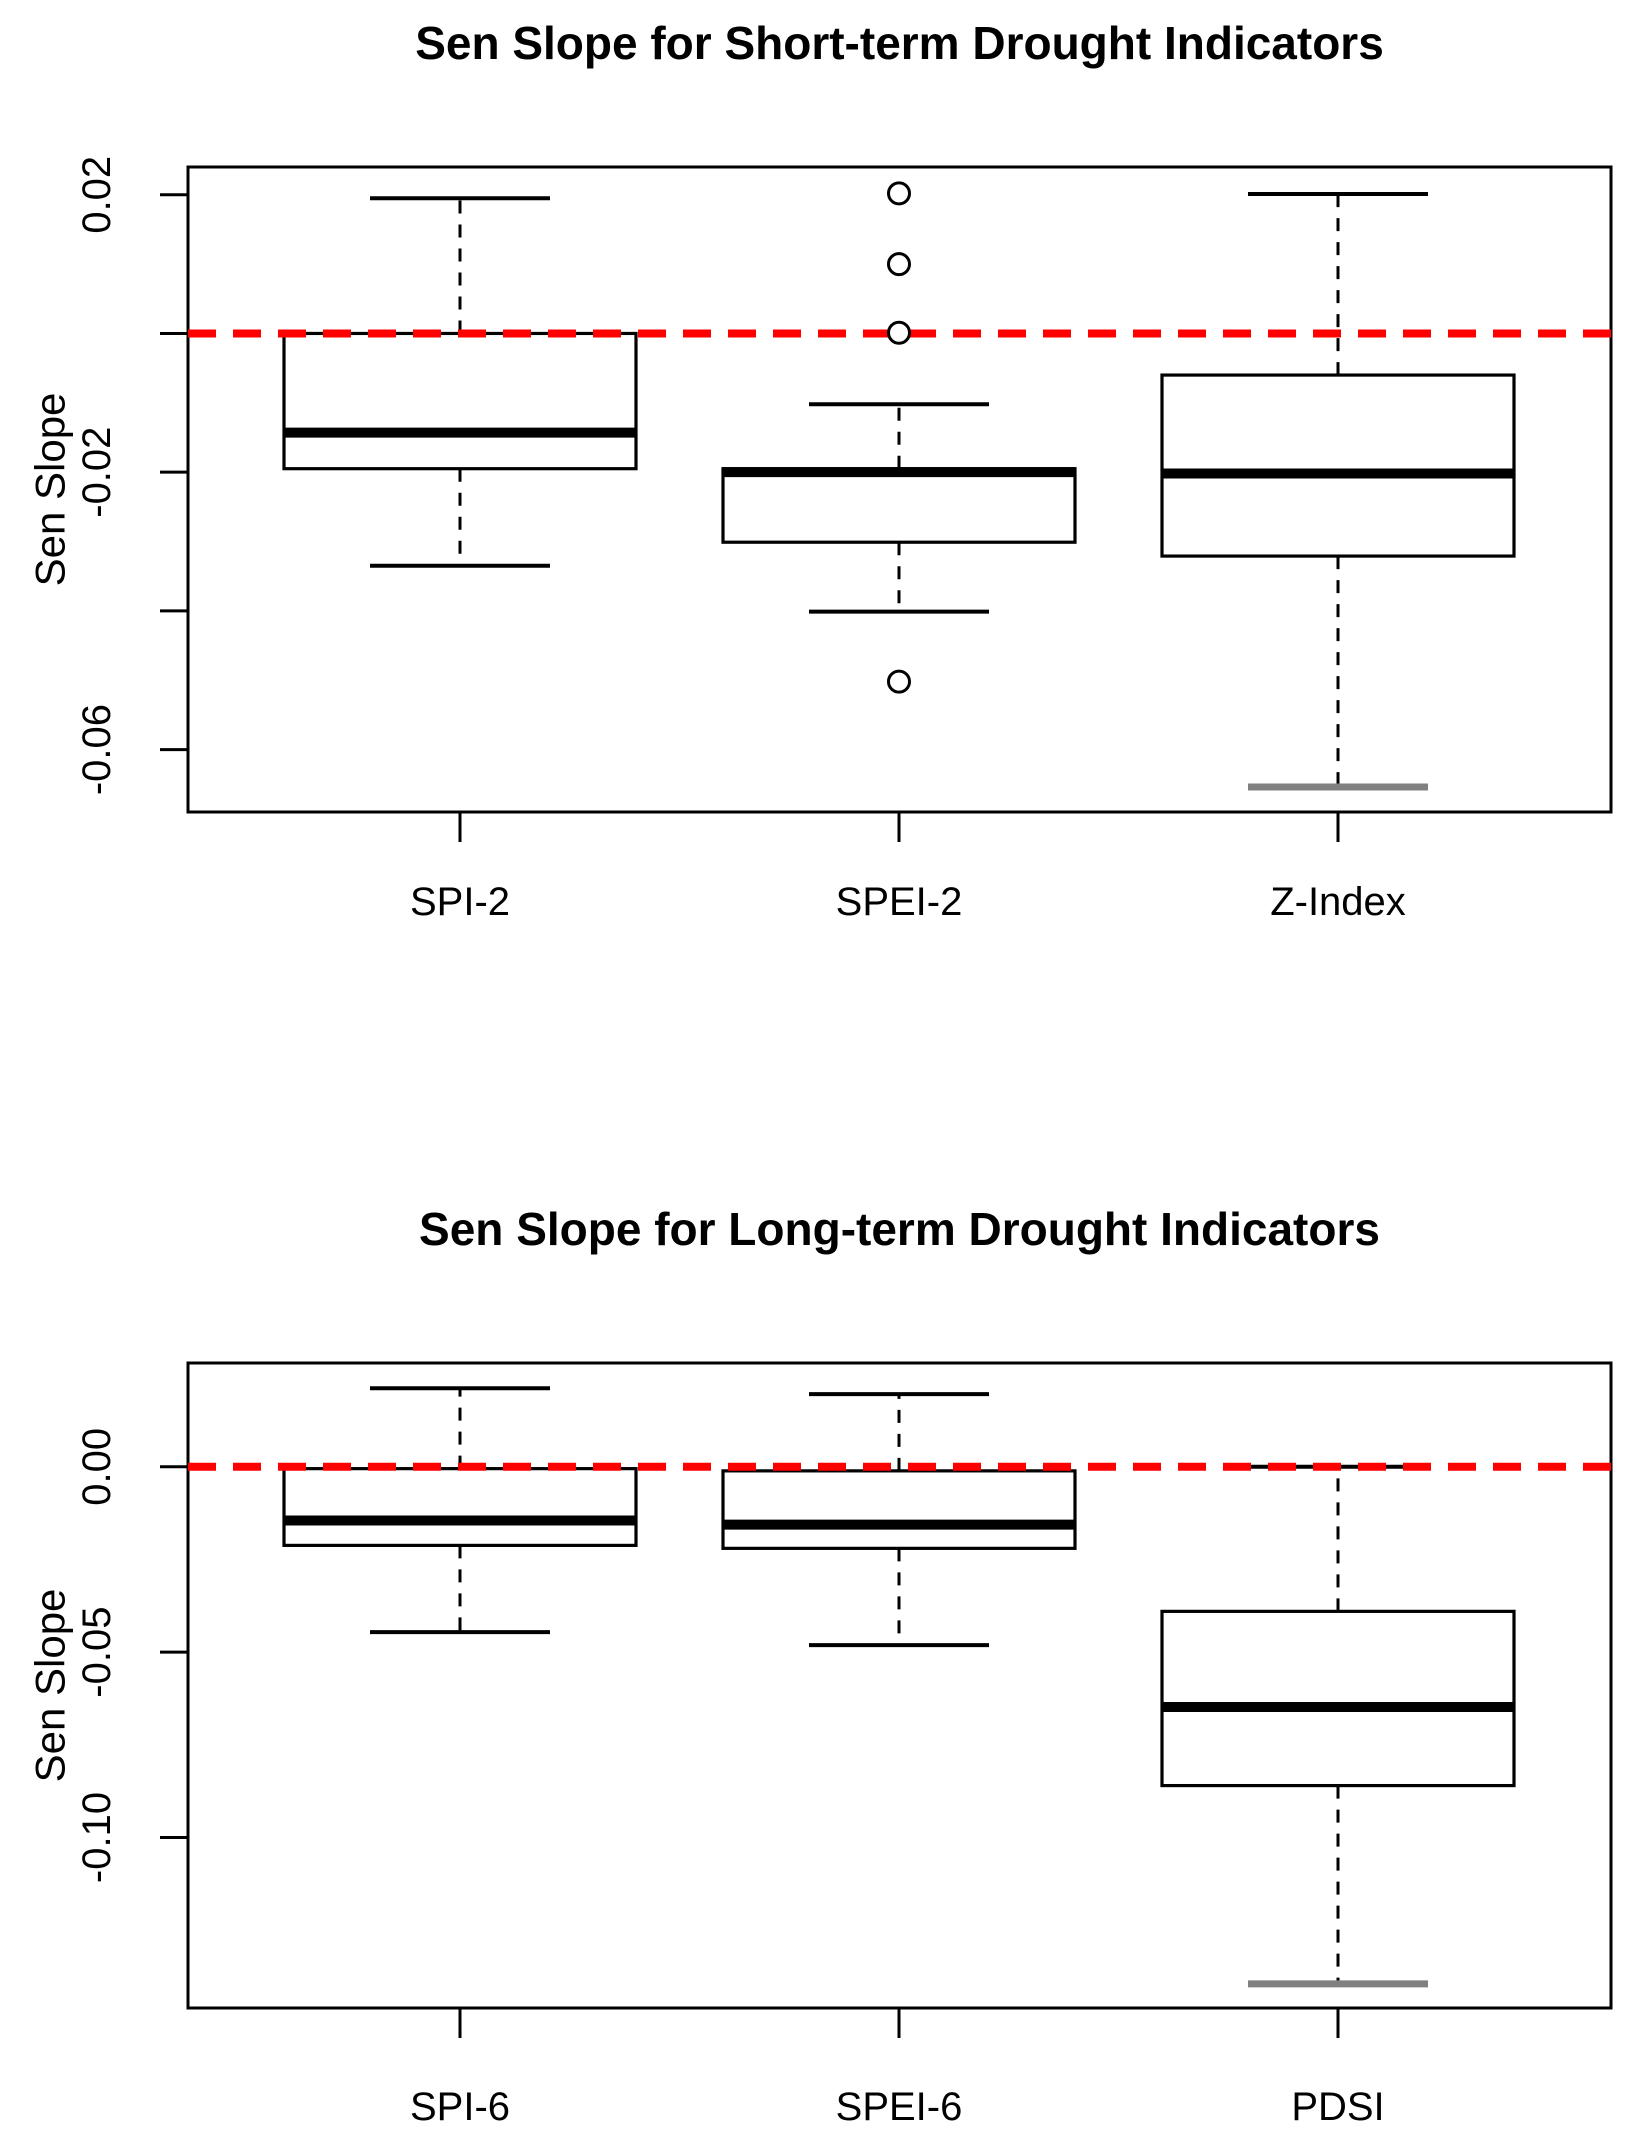 This screenshot has height=2142, width=1649. I want to click on y-tick-label: -0.02, so click(97, 472).